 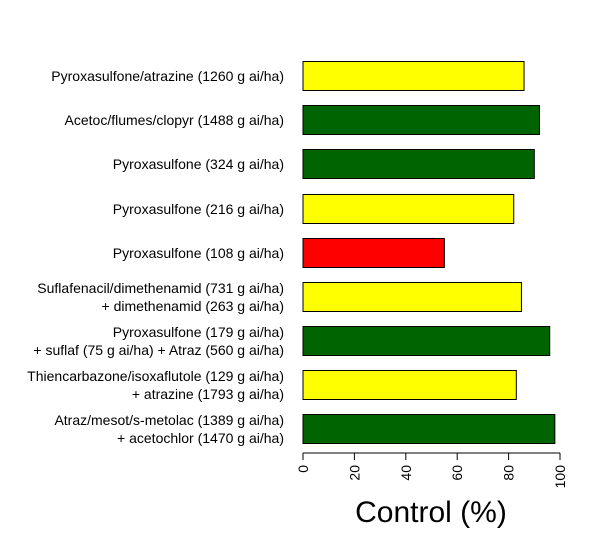 I want to click on category-label-0: Pyroxasulfone/atrazine (1260 g ai/ha), so click(x=167, y=76).